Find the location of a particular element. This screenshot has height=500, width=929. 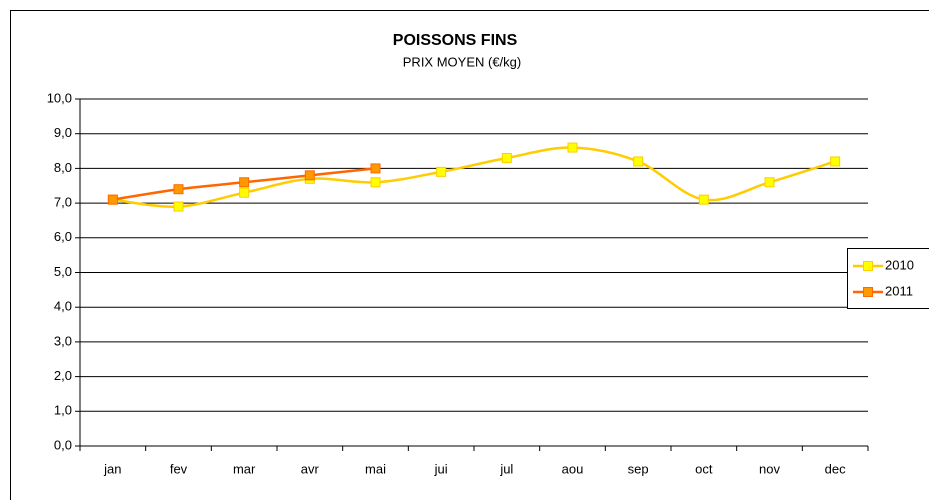

y-tick-label: 3,0 is located at coordinates (63, 340).